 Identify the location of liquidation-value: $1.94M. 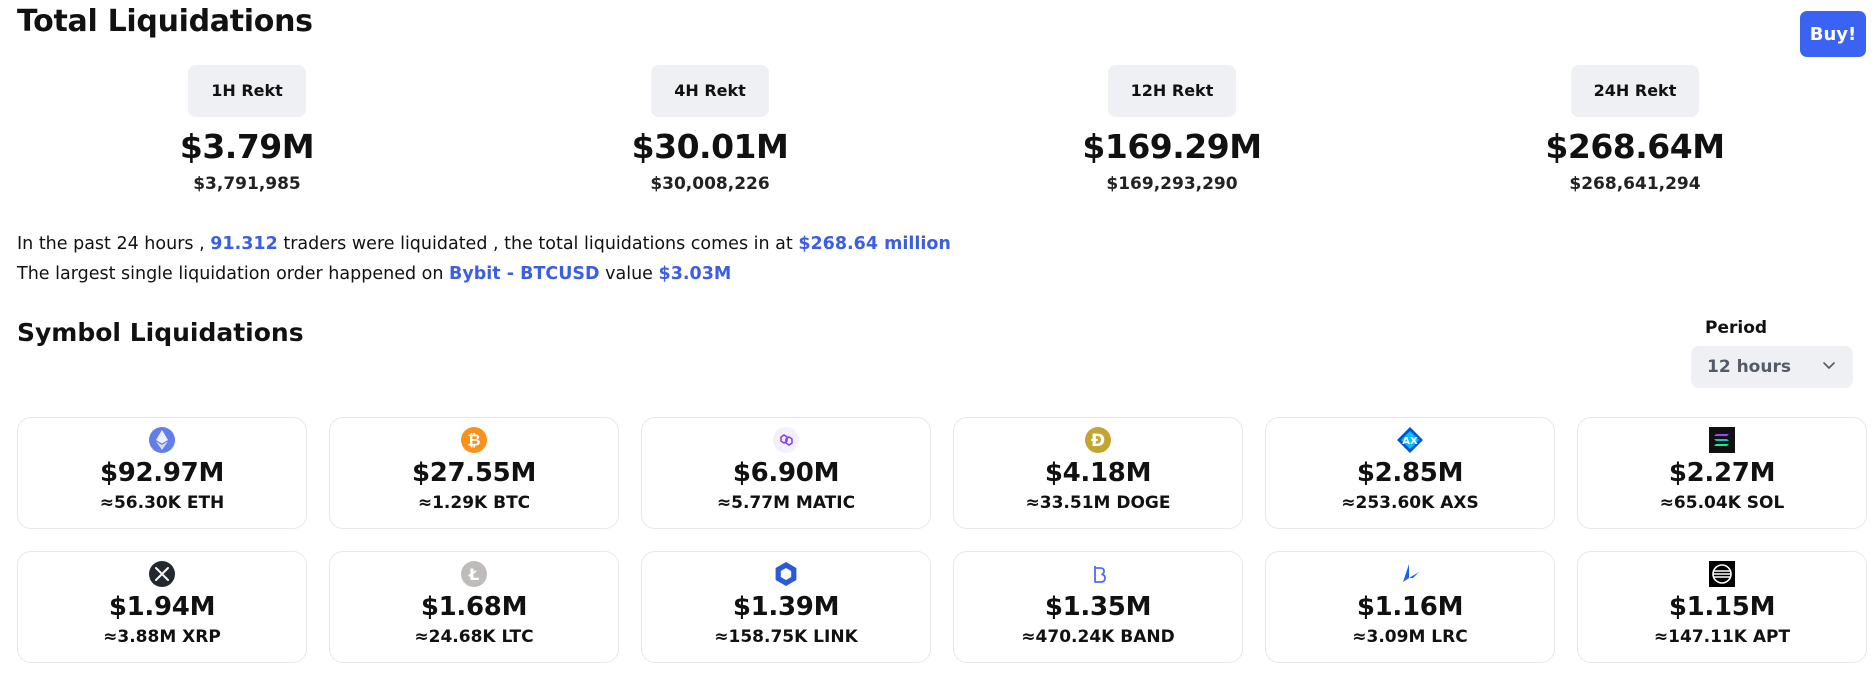
(162, 607).